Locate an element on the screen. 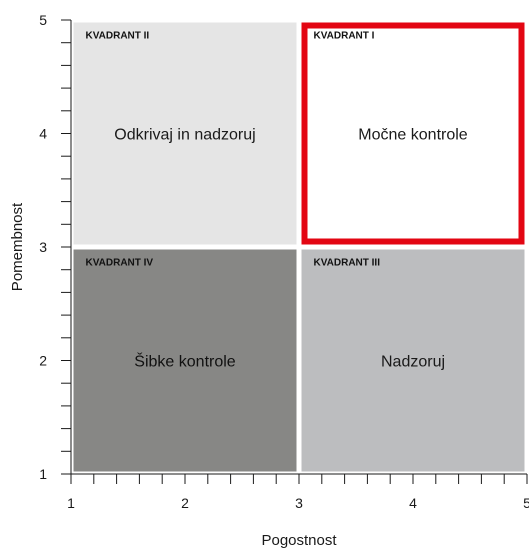 This screenshot has width=529, height=551. y-tick-label: 3 is located at coordinates (43, 247).